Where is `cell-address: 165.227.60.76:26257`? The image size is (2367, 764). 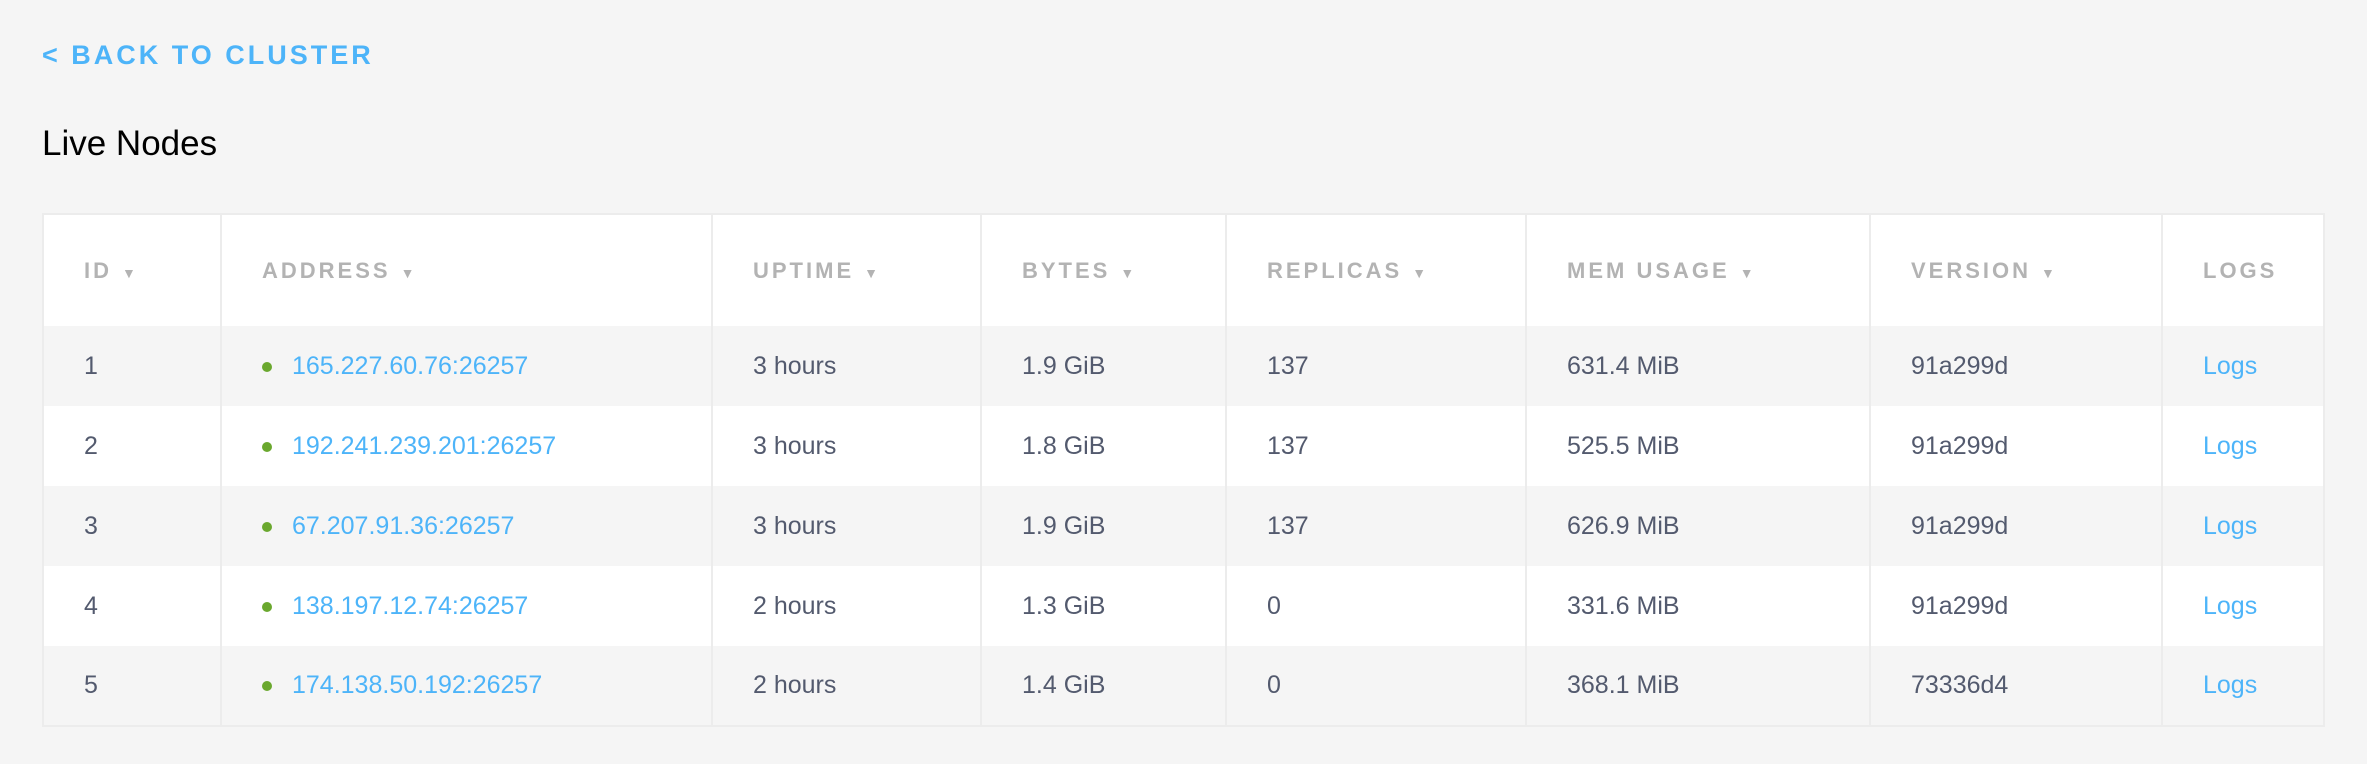
cell-address: 165.227.60.76:26257 is located at coordinates (467, 366).